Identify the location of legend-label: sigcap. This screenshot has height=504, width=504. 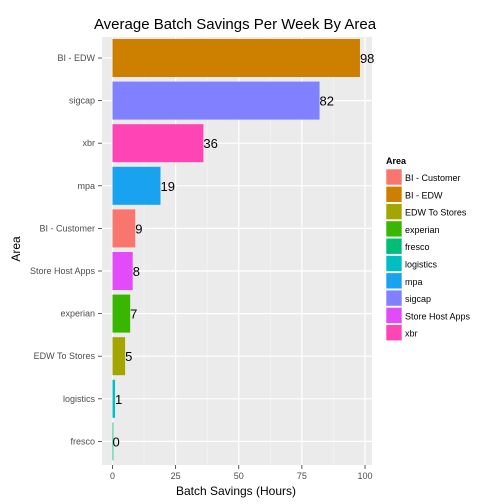
(418, 299).